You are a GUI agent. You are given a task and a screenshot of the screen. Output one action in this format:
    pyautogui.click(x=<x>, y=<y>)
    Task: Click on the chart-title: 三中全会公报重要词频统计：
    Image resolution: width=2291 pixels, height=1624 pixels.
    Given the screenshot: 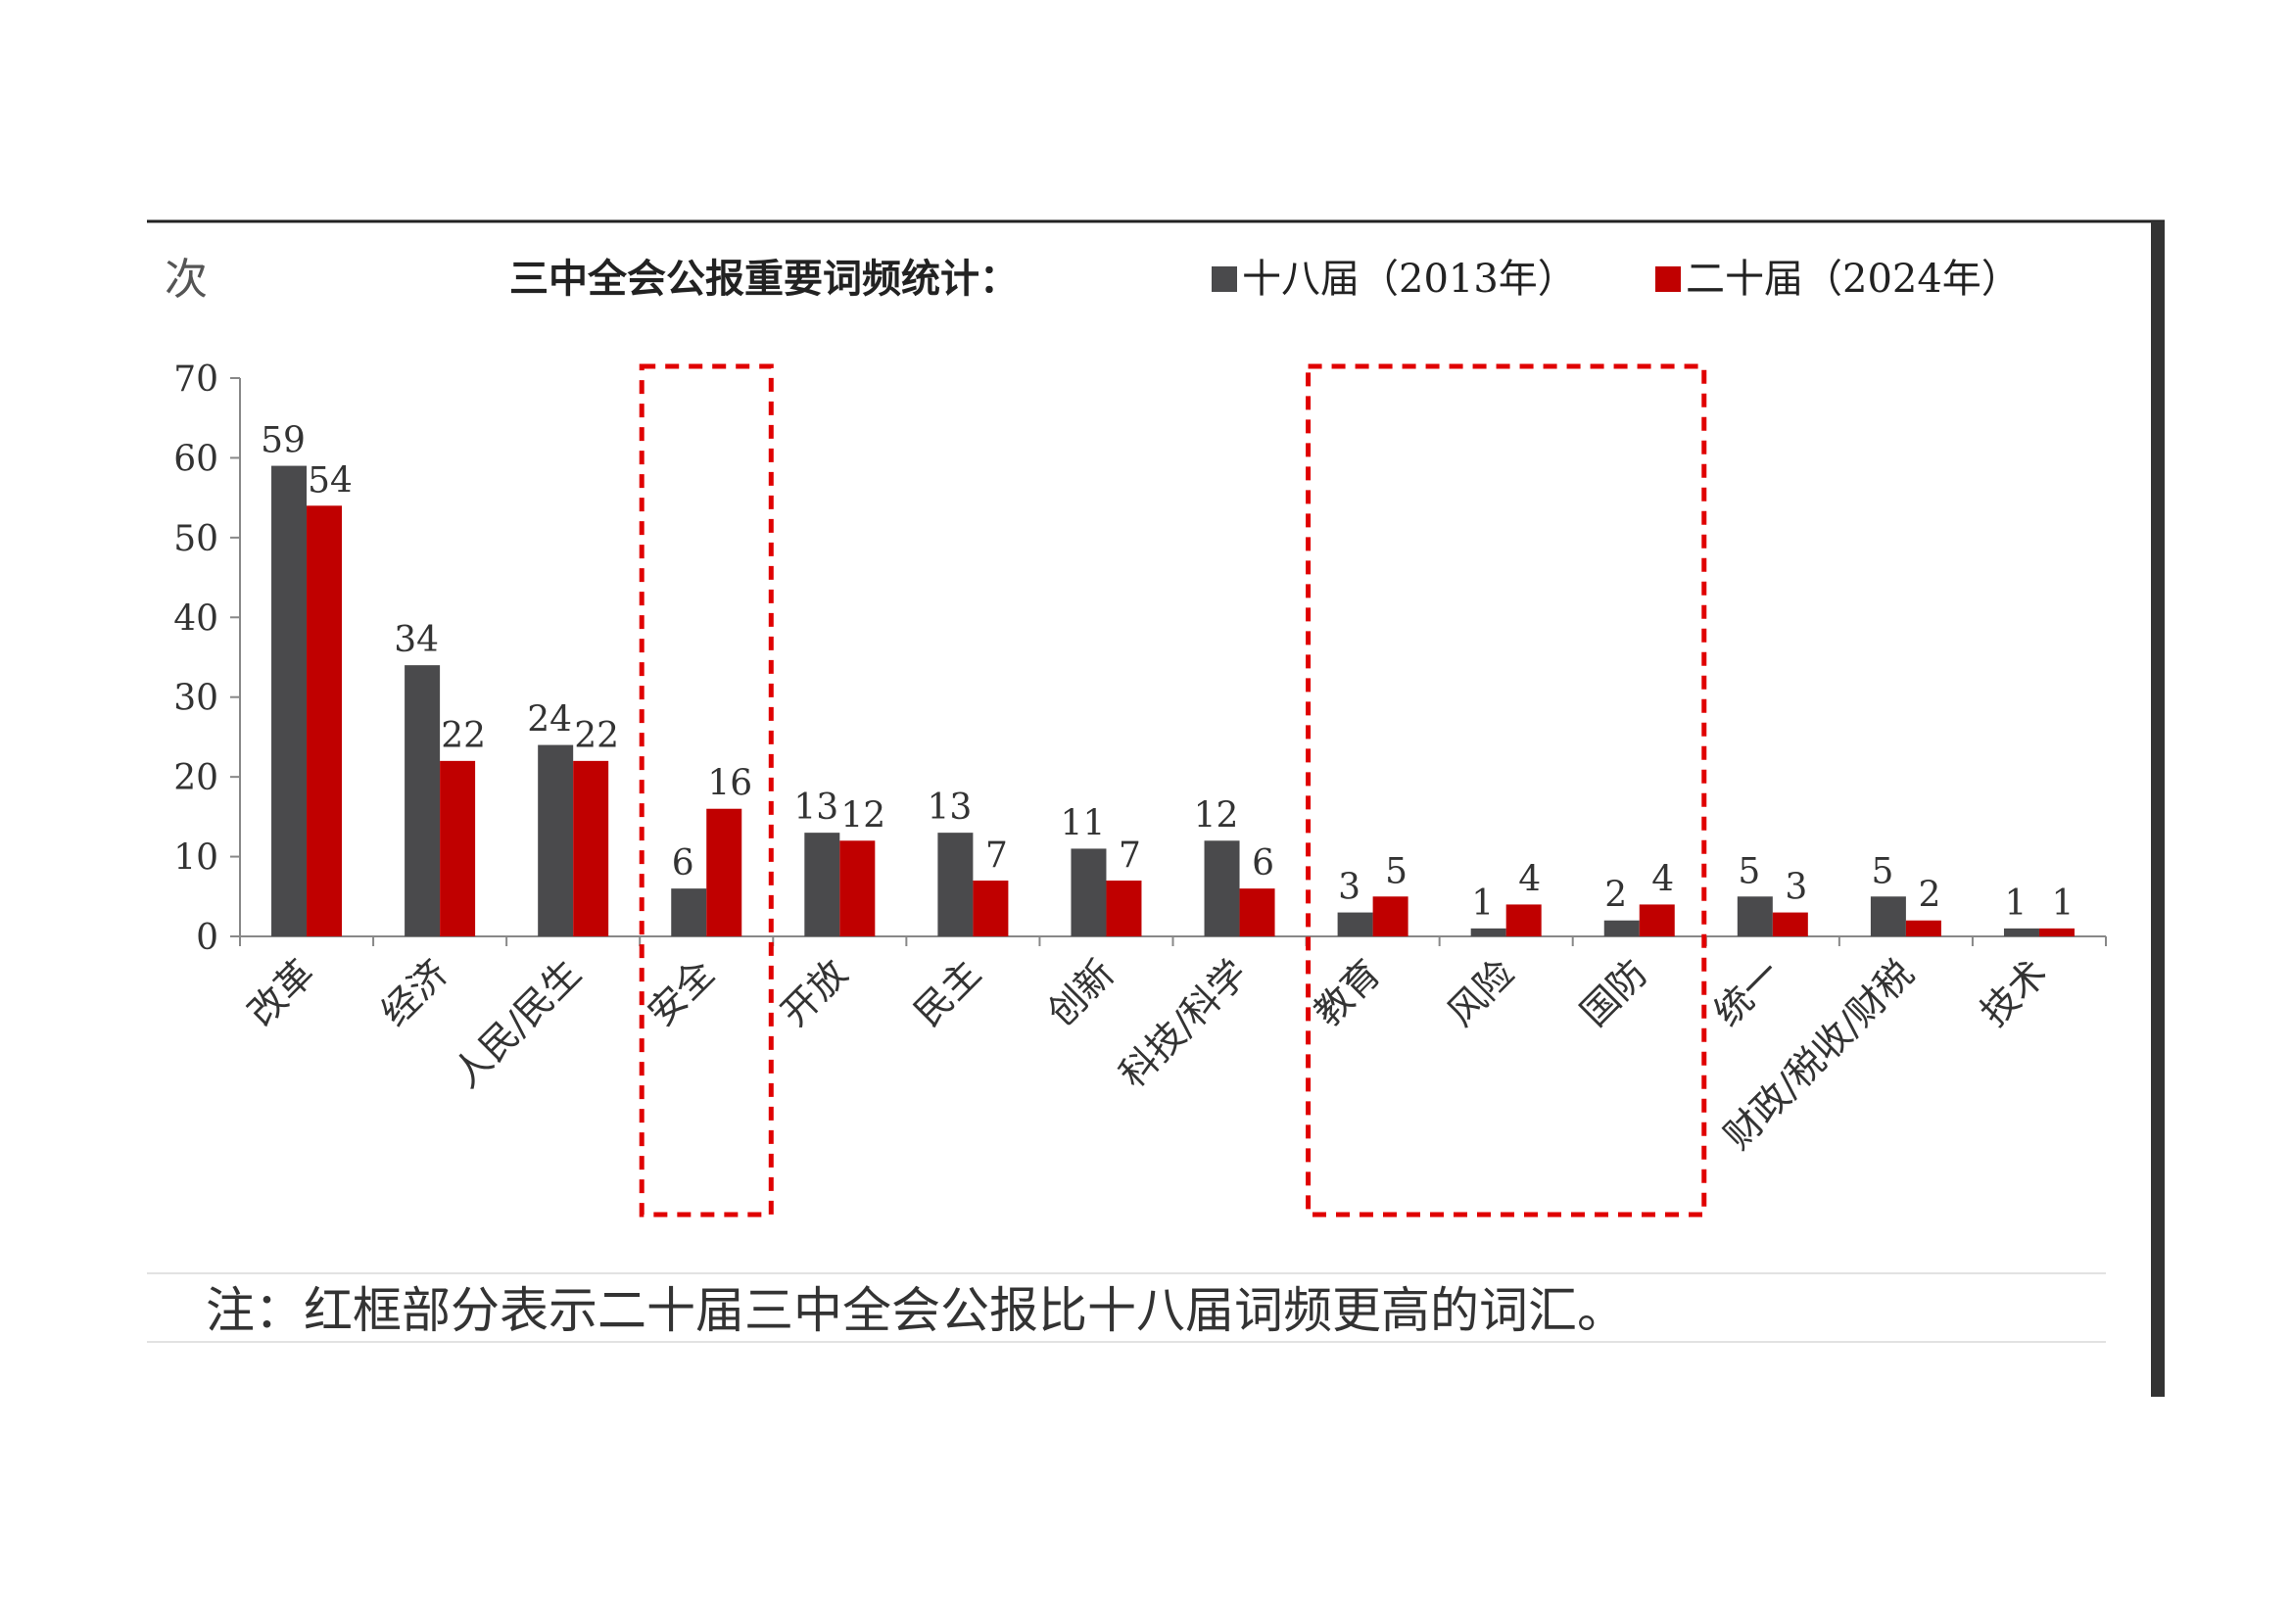 What is the action you would take?
    pyautogui.click(x=764, y=279)
    